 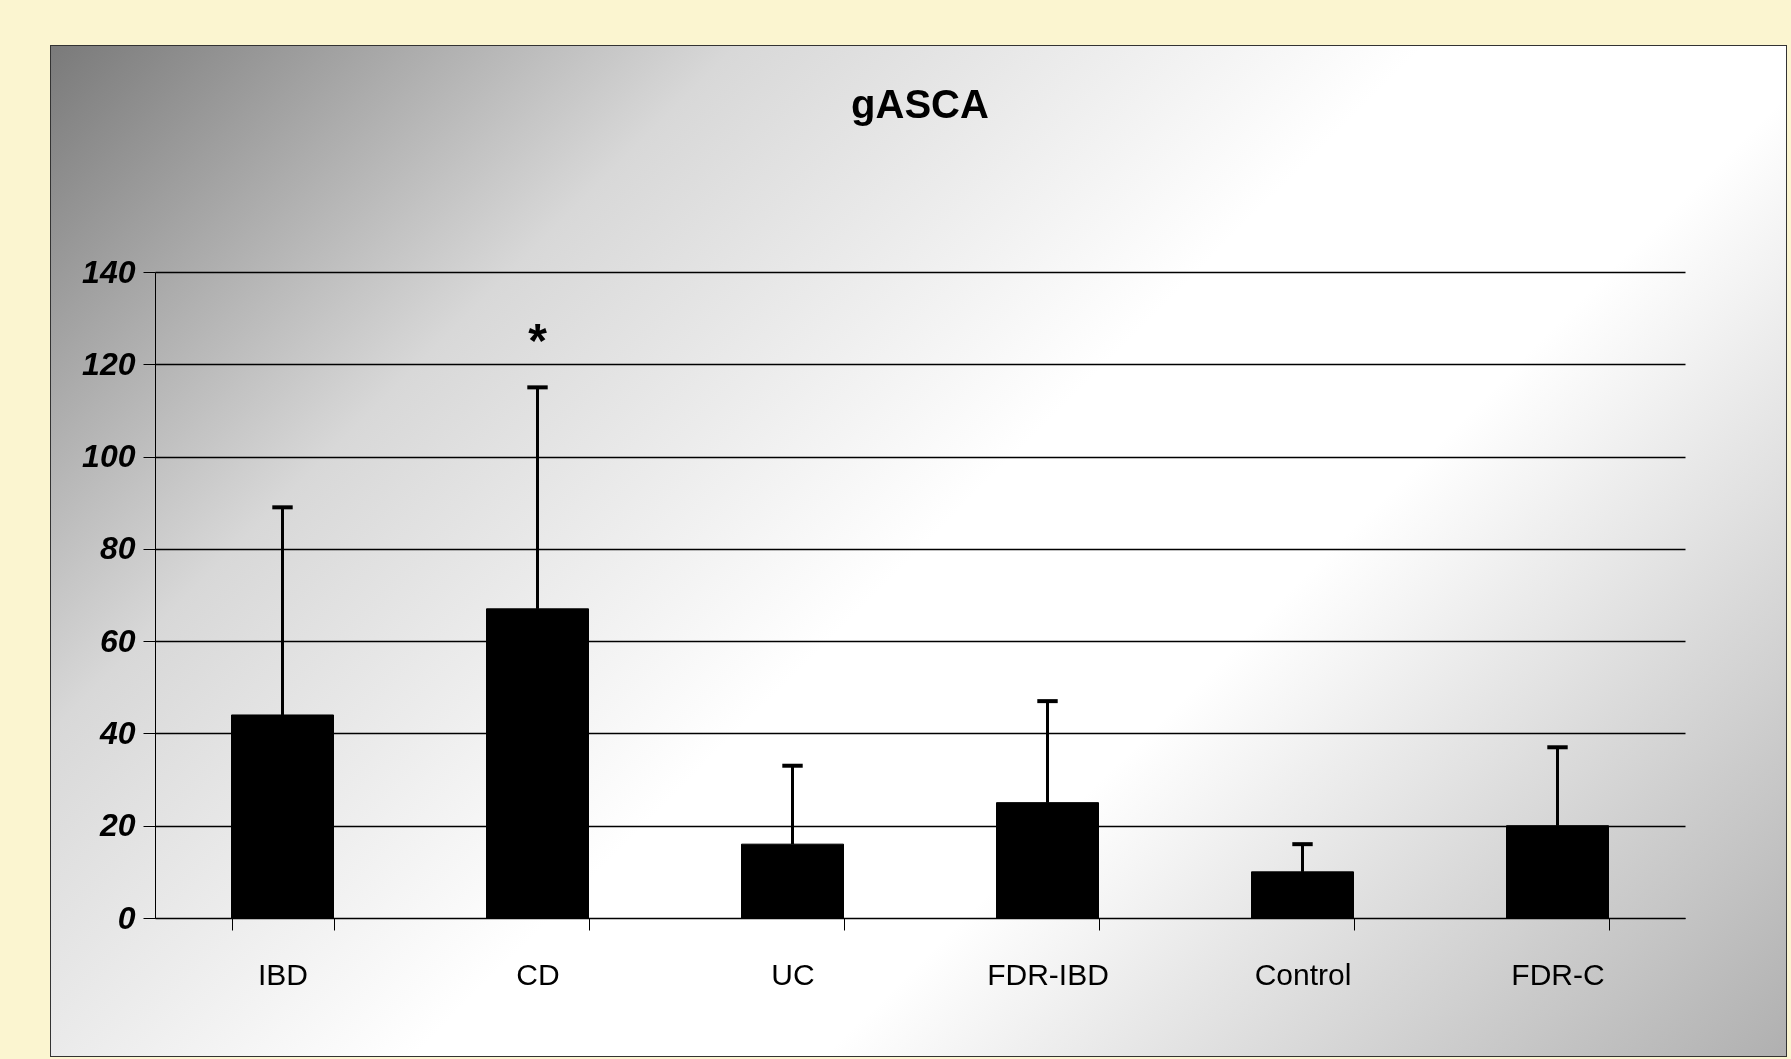 I want to click on y-tick-label: 20, so click(x=117, y=825).